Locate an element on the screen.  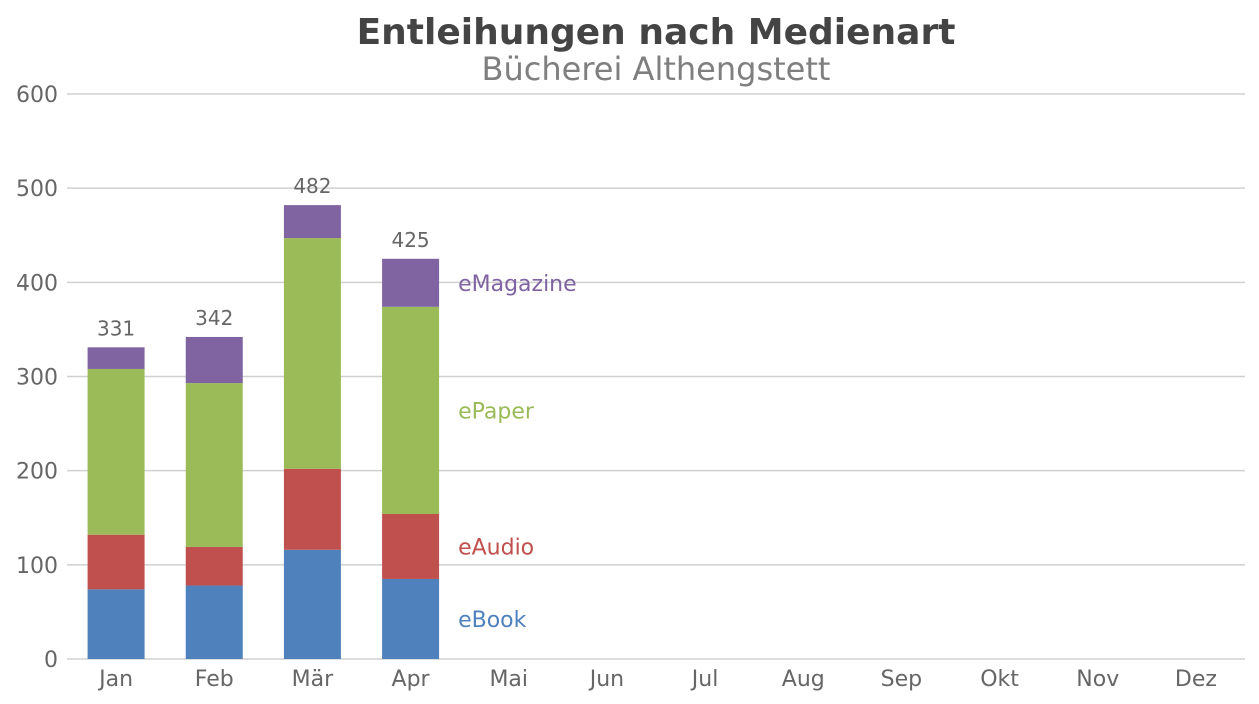
x-tick-label: Mai is located at coordinates (508, 679).